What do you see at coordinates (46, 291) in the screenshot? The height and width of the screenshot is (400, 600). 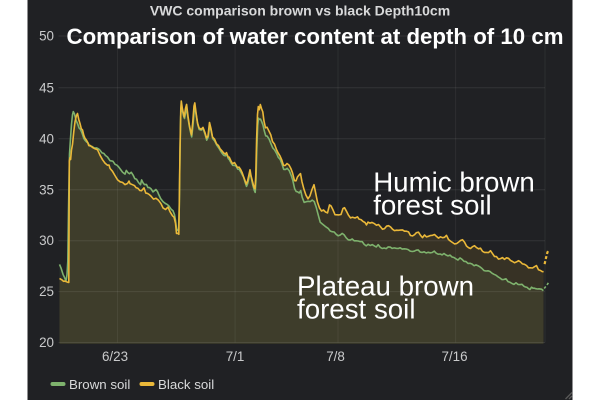 I see `svg-text: 25` at bounding box center [46, 291].